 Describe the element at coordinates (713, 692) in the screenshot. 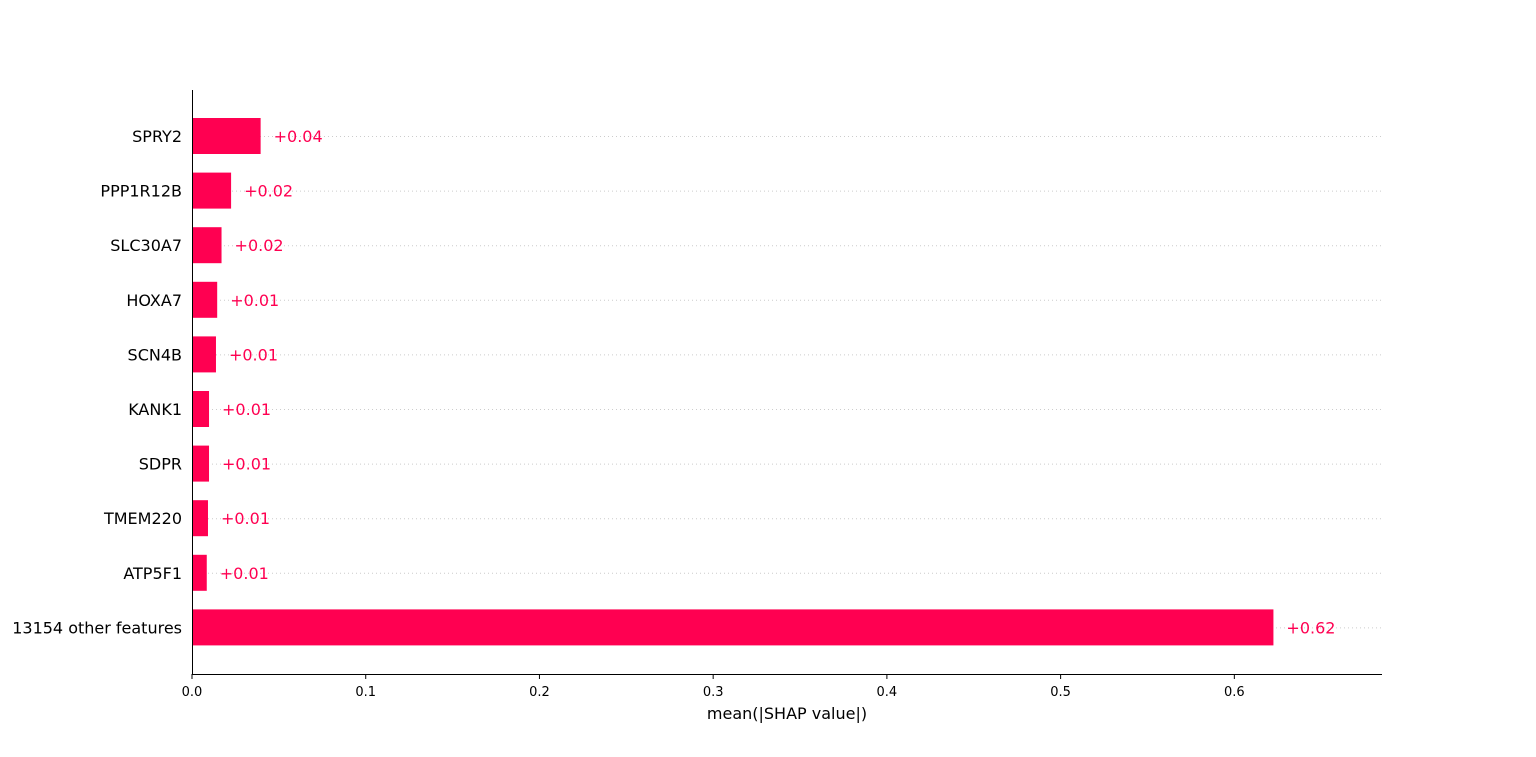

I see `x-tick-label: 0.3` at that location.